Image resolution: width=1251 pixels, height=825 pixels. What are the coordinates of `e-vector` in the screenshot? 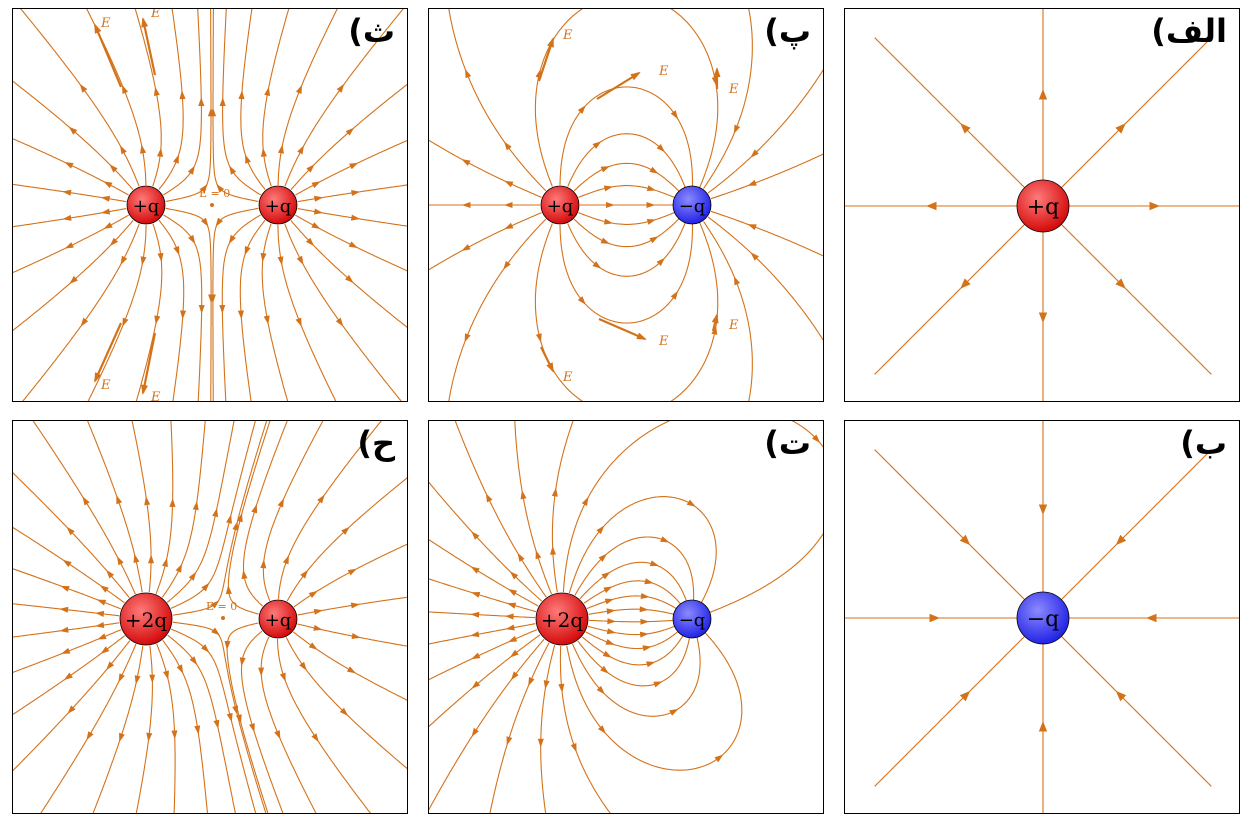 It's located at (108, 352).